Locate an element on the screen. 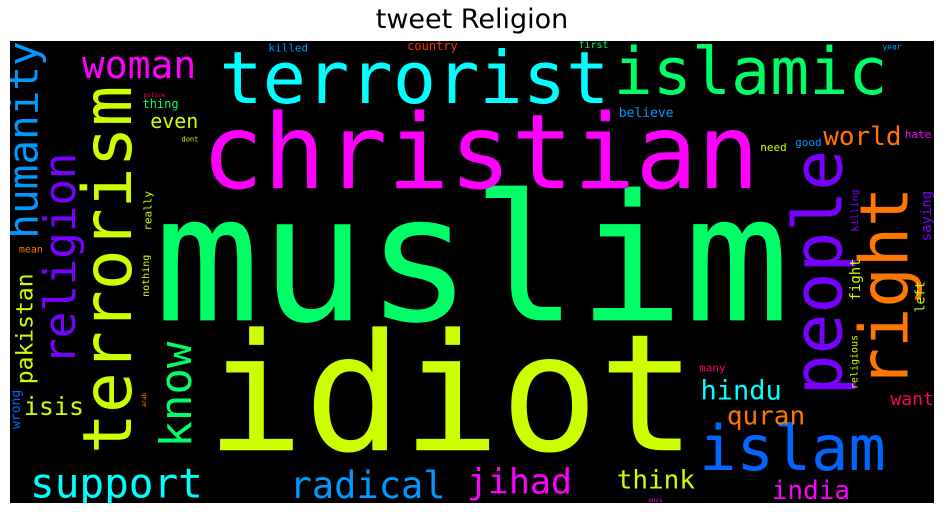  word-arab: arab is located at coordinates (144, 399).